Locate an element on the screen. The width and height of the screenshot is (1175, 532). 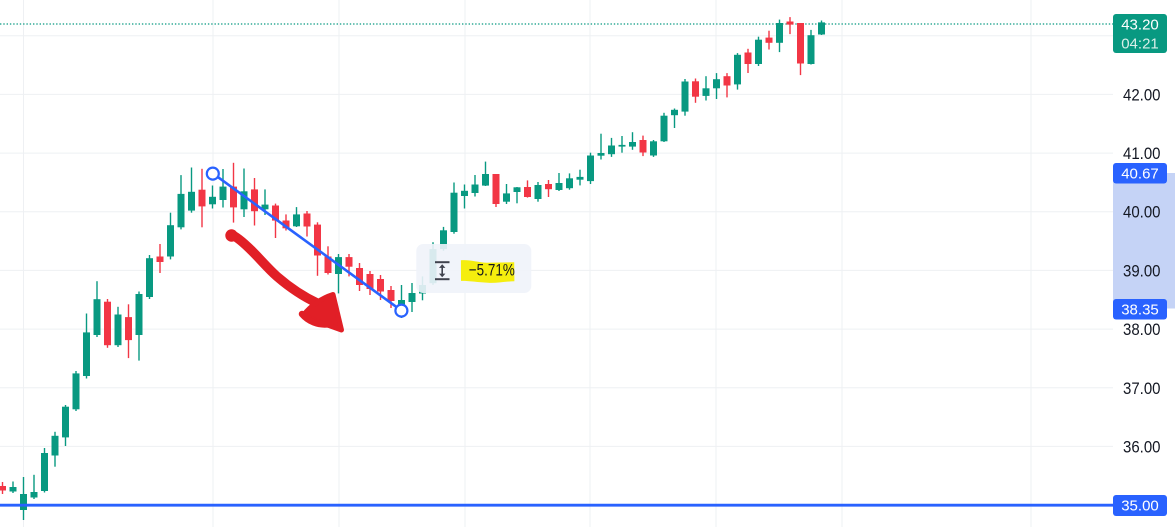
svg-text: 04:21 is located at coordinates (1140, 43).